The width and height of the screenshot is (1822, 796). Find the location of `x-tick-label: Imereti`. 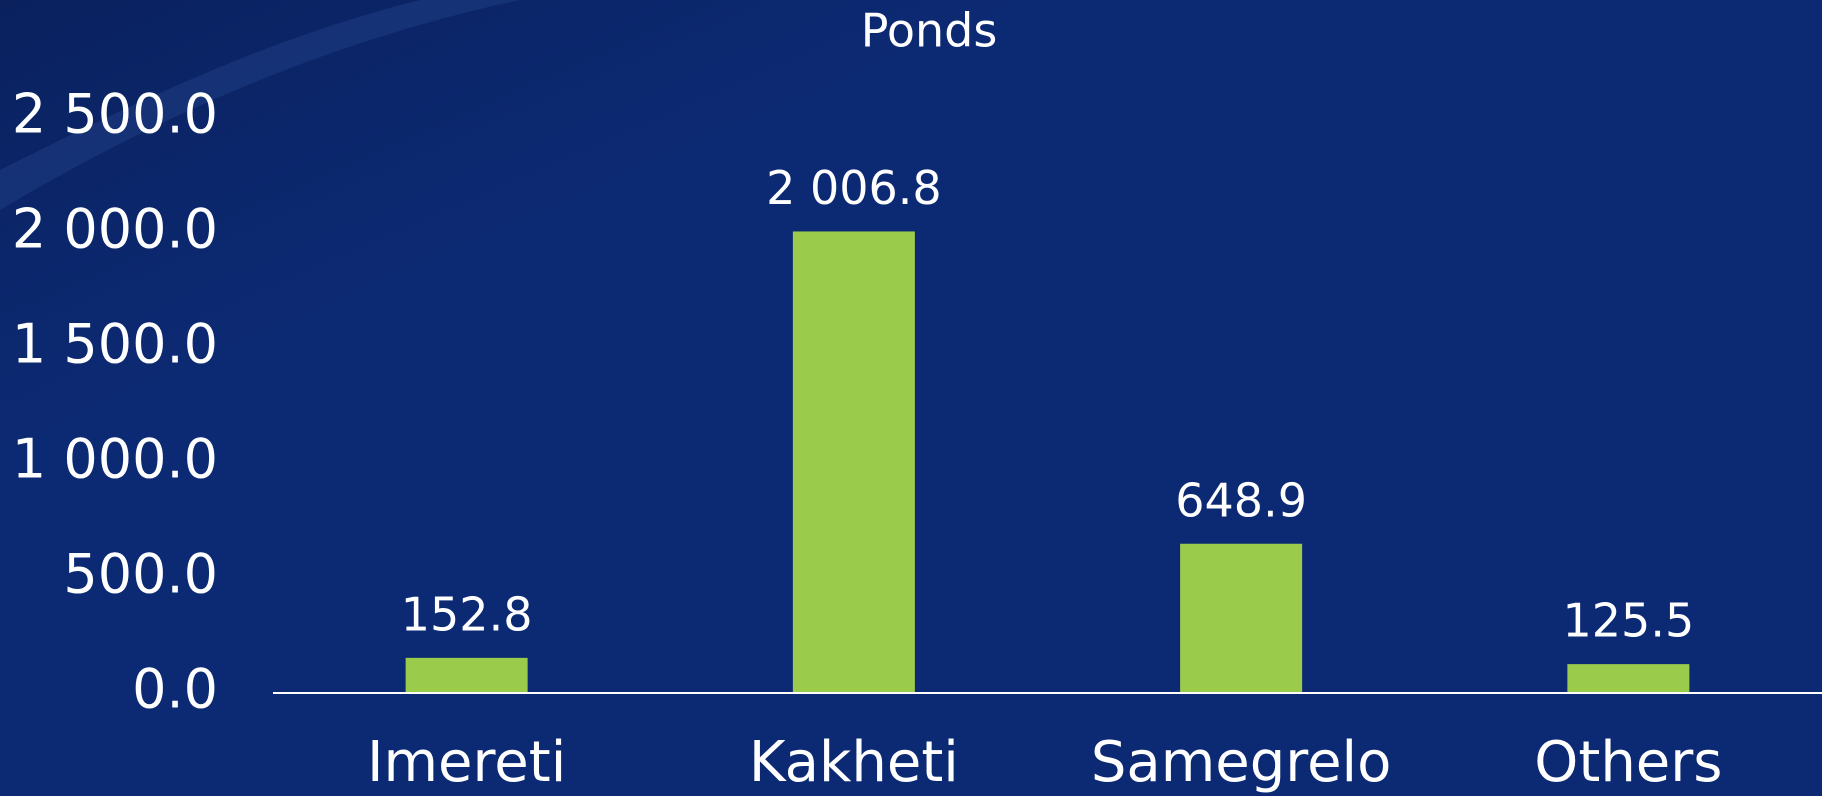

x-tick-label: Imereti is located at coordinates (466, 762).